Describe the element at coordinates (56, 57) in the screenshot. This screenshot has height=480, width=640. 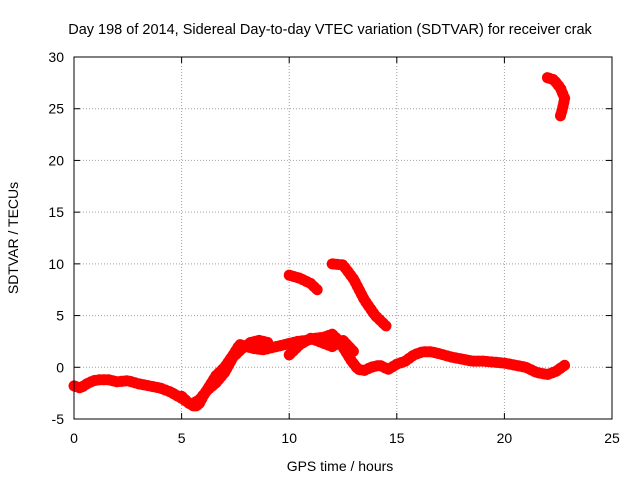
I see `y-tick-label: 30` at that location.